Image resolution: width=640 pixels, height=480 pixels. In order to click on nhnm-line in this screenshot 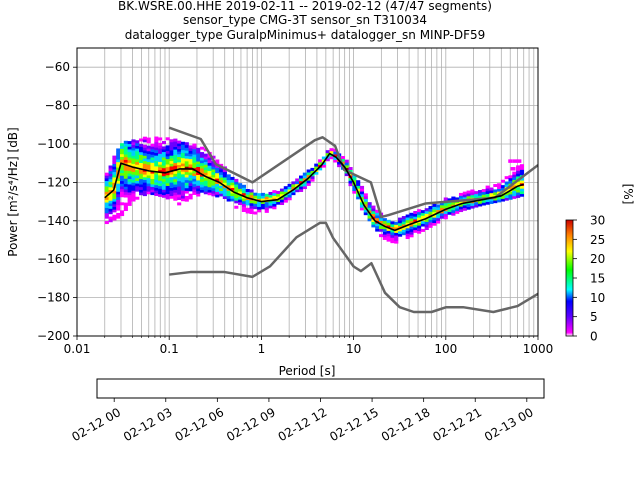, I will do `click(353, 172)`.